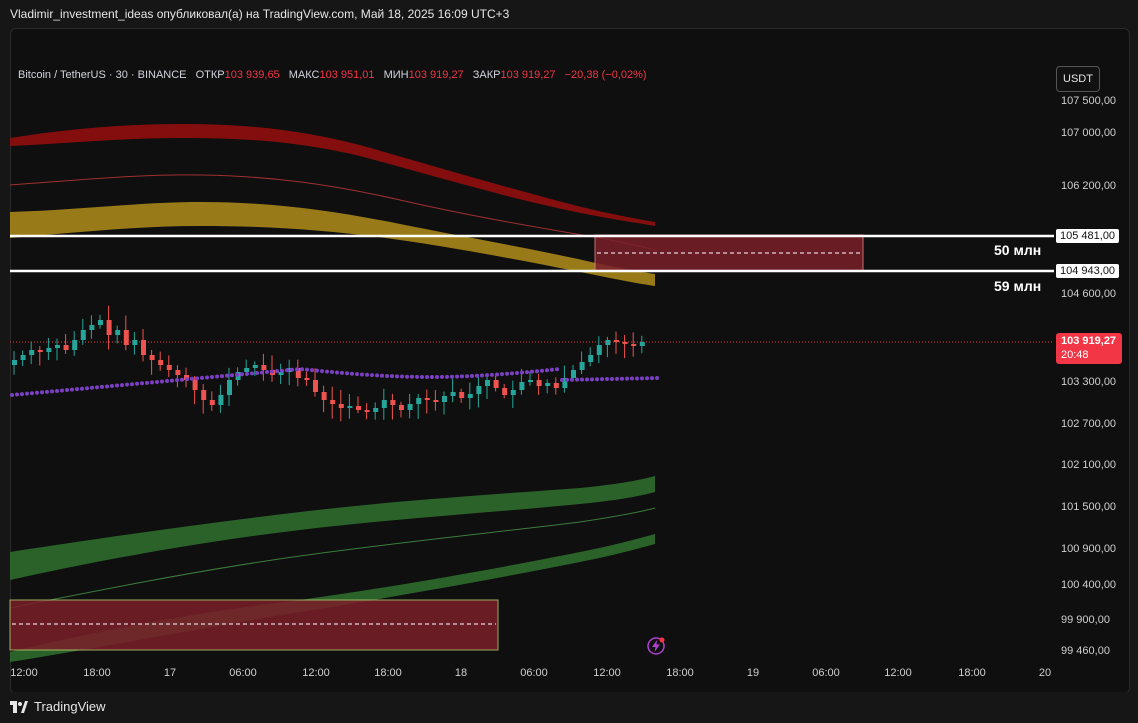 The image size is (1138, 723). What do you see at coordinates (254, 625) in the screenshot?
I see `lower-zone-box` at bounding box center [254, 625].